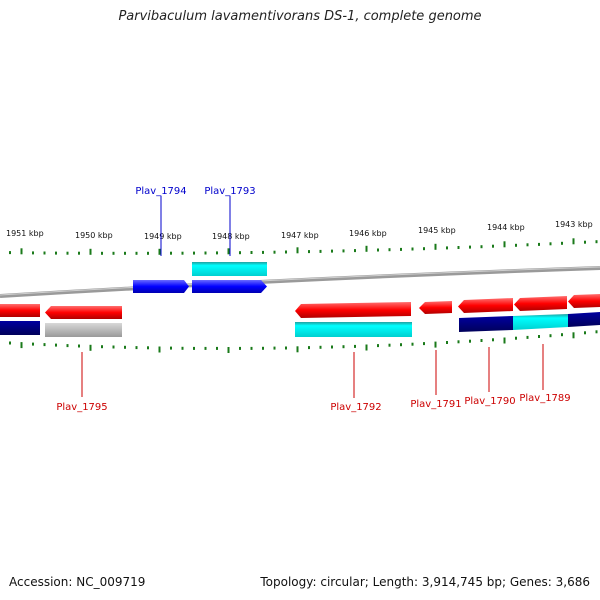  I want to click on gene-label-reverse: Plav_1790, so click(489, 401).